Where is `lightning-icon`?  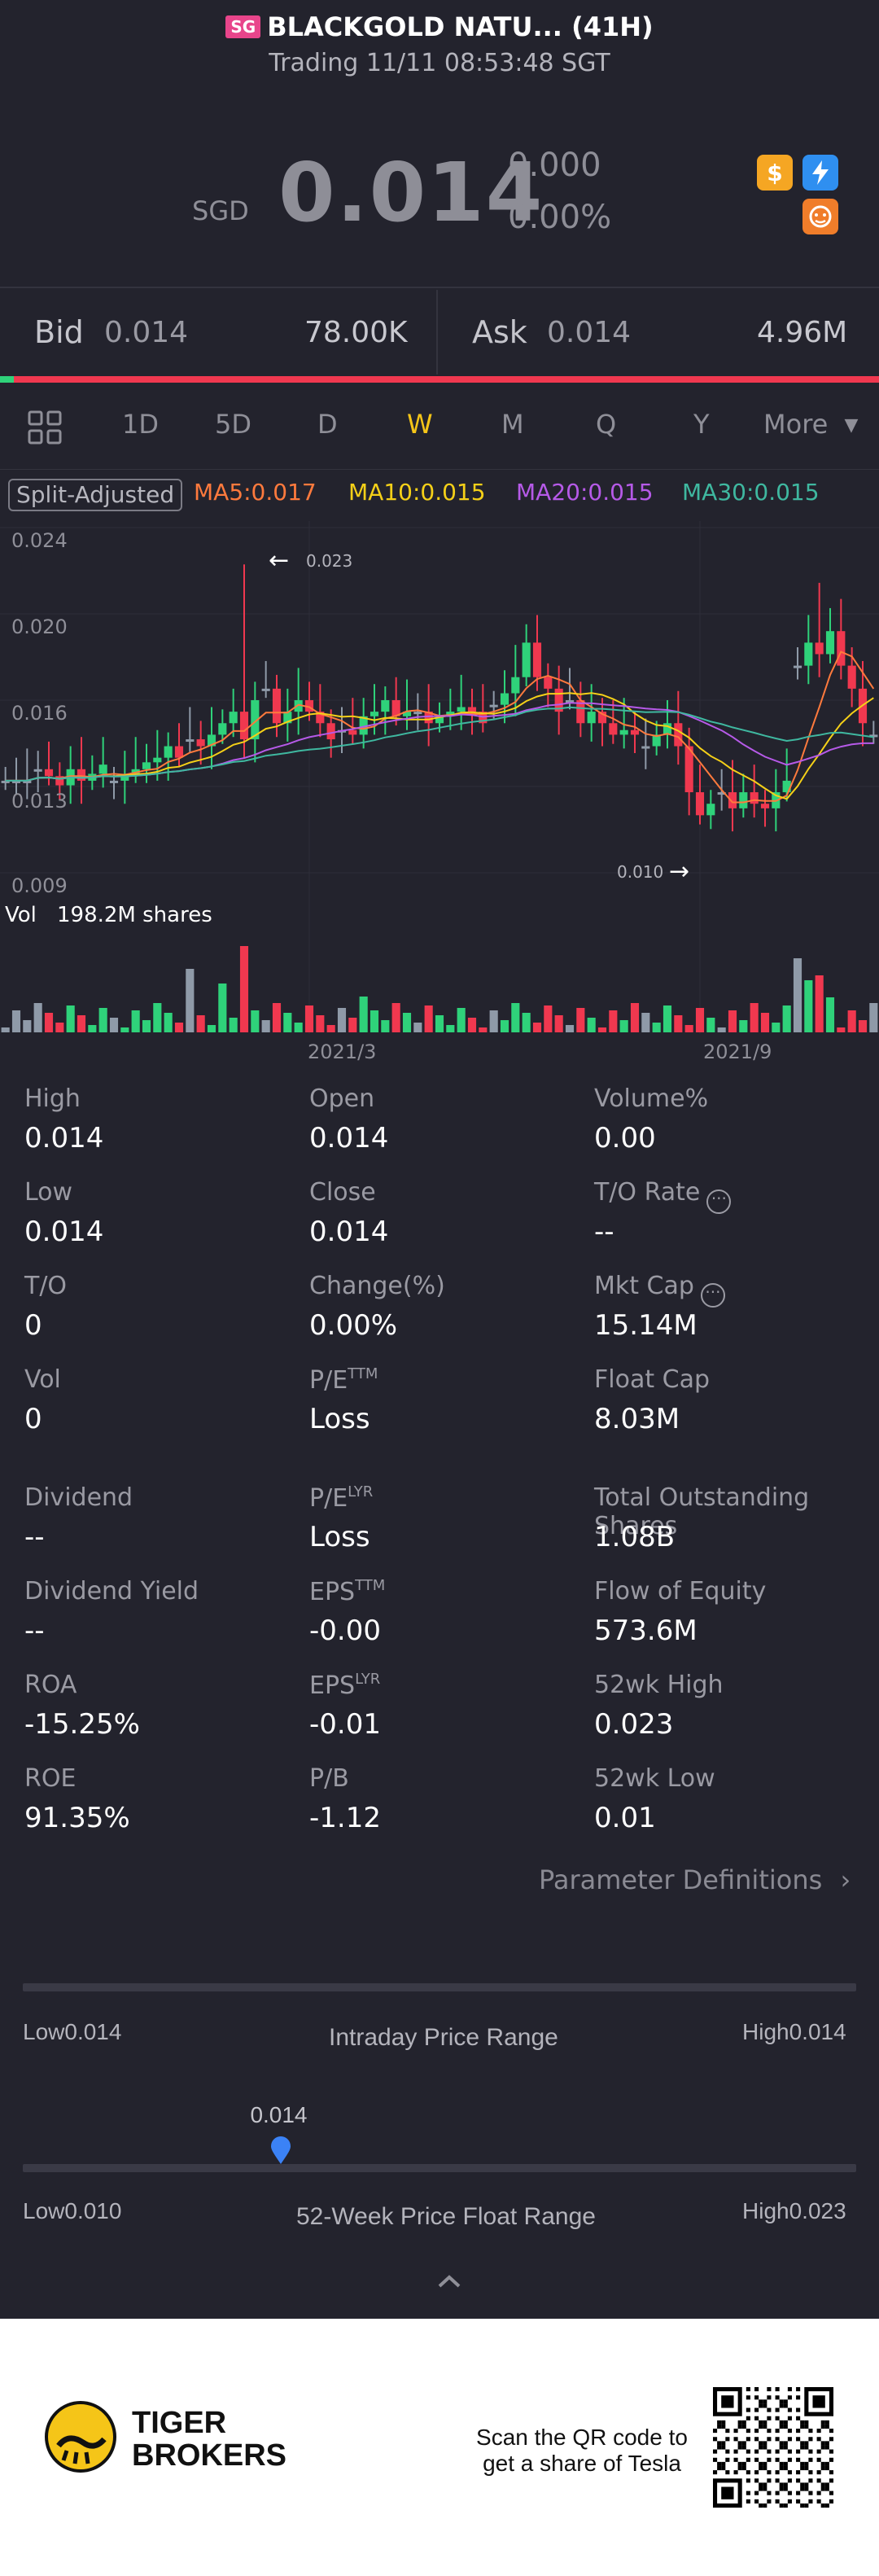
lightning-icon is located at coordinates (820, 173).